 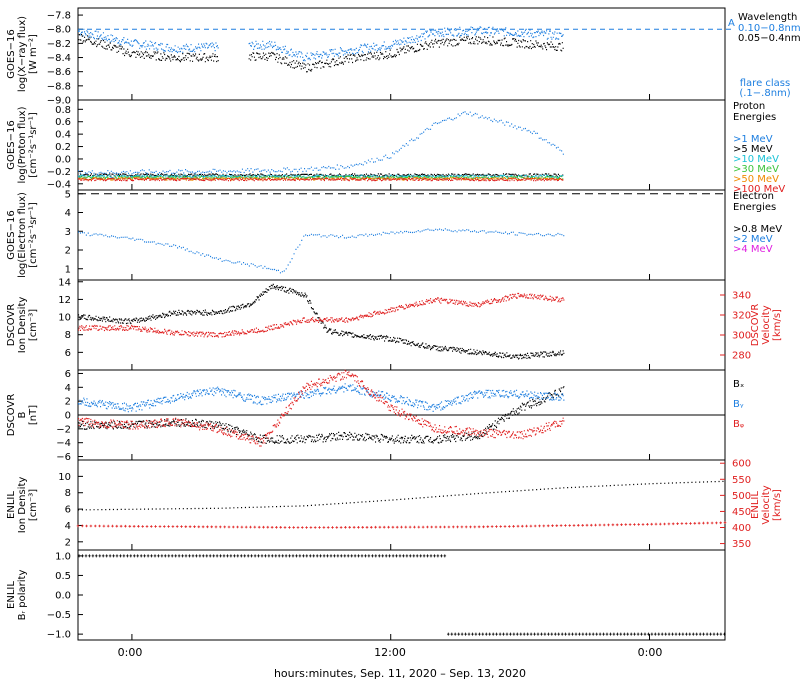 I want to click on y-axis-label-line: [cm⁻²s⁻¹sr⁻¹], so click(x=33, y=145).